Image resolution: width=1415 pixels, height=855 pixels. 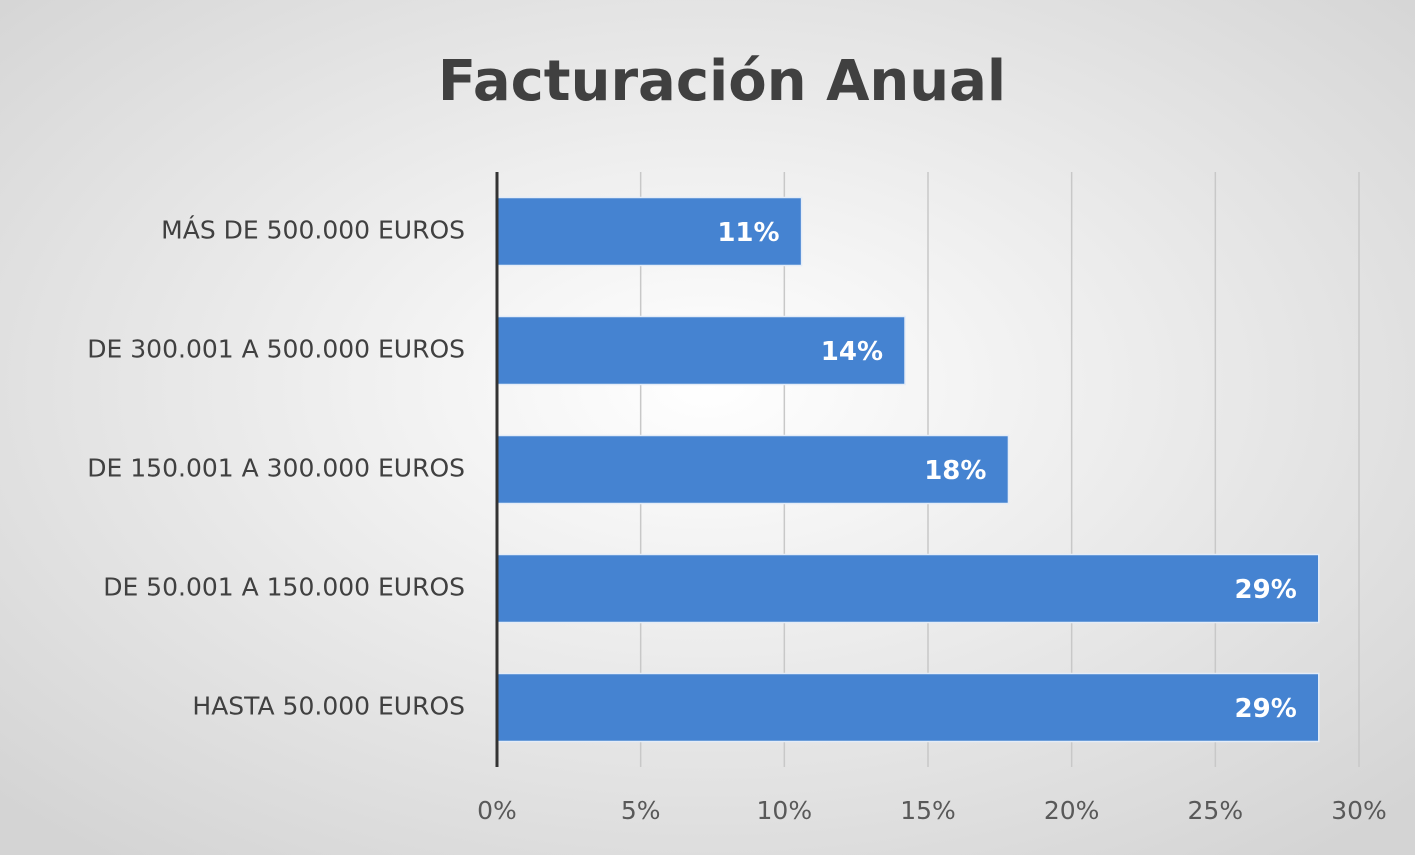 I want to click on x-tick-label: 0%, so click(x=497, y=810).